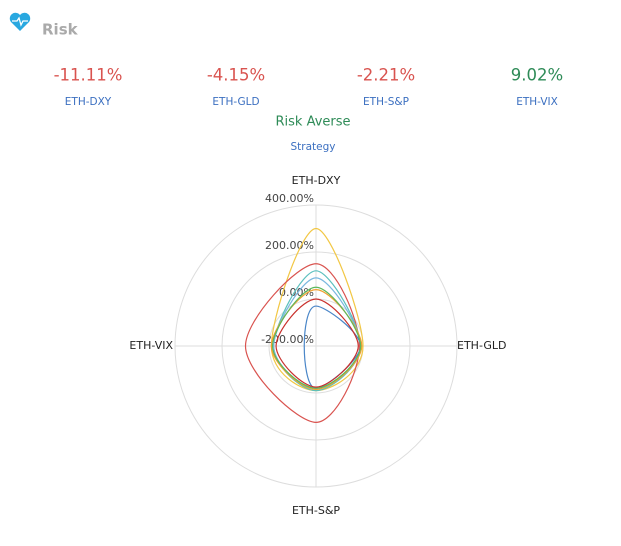 This screenshot has width=621, height=546. Describe the element at coordinates (537, 75) in the screenshot. I see `stat-value: 9.02%` at that location.